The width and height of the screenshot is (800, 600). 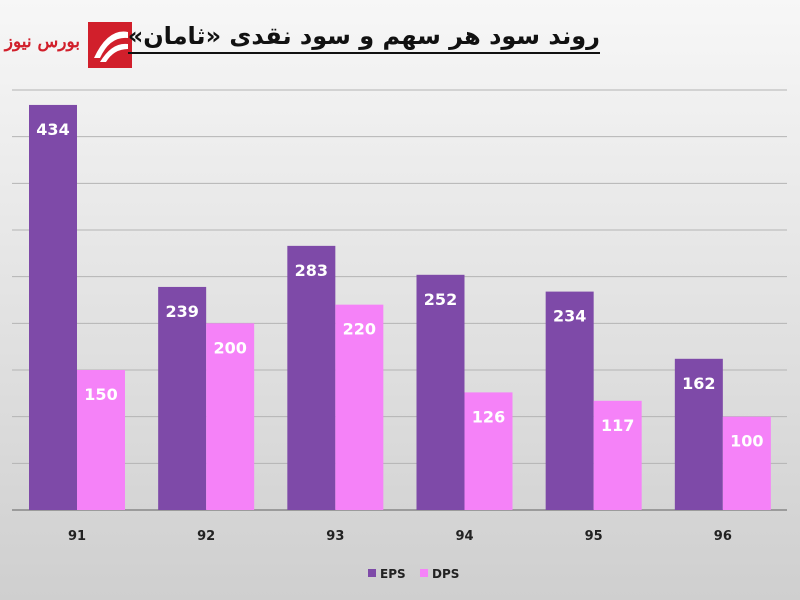 What do you see at coordinates (723, 536) in the screenshot?
I see `x-tick-label-96: 96` at bounding box center [723, 536].